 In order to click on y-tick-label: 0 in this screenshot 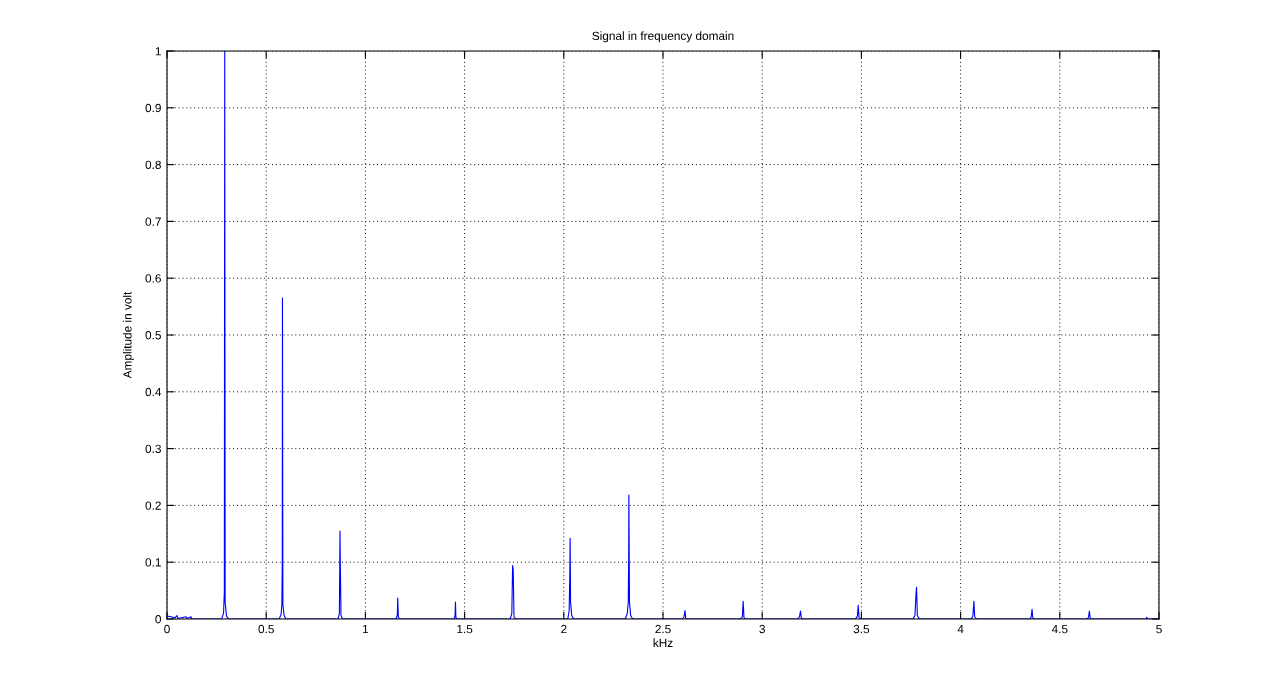, I will do `click(158, 619)`.